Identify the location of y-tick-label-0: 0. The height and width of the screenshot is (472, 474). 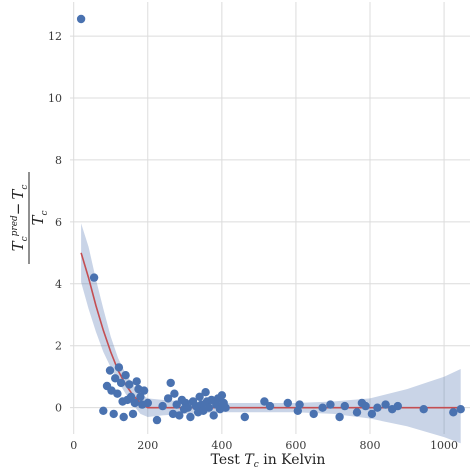
(58, 408).